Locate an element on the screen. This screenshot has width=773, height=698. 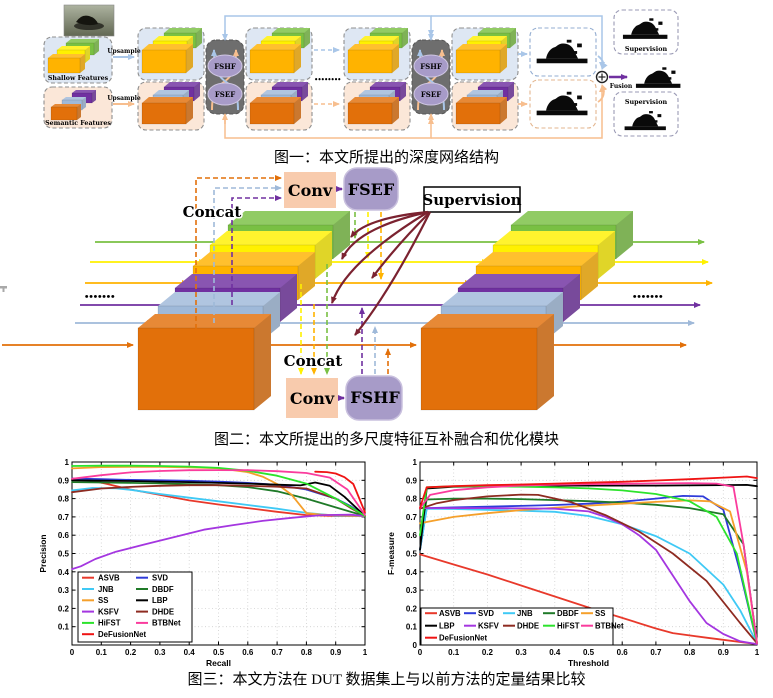
x-axis-label: Recall is located at coordinates (218, 663).